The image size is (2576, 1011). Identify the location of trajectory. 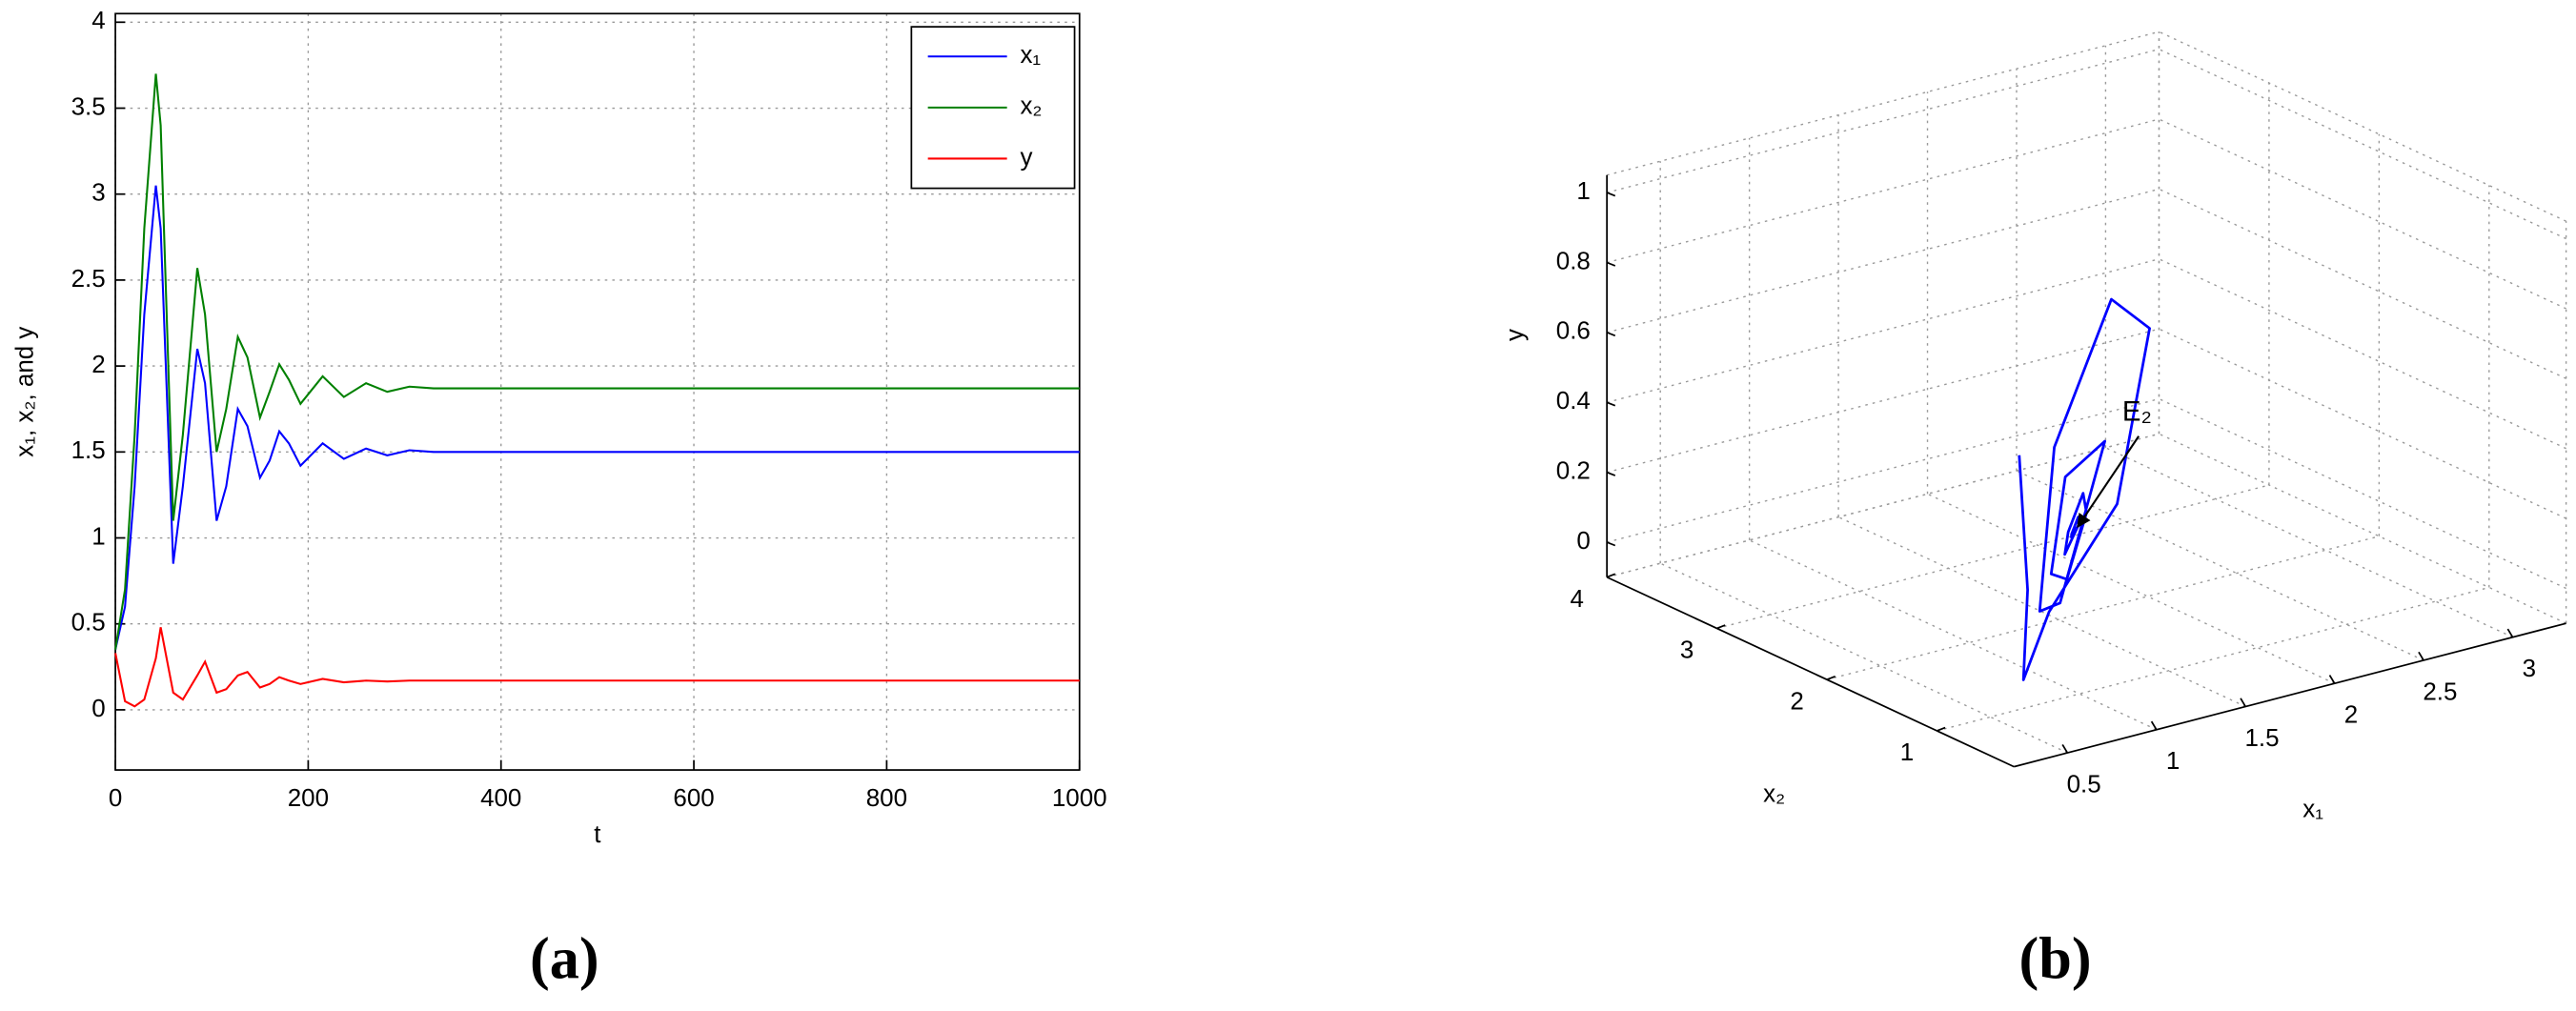
(2085, 489).